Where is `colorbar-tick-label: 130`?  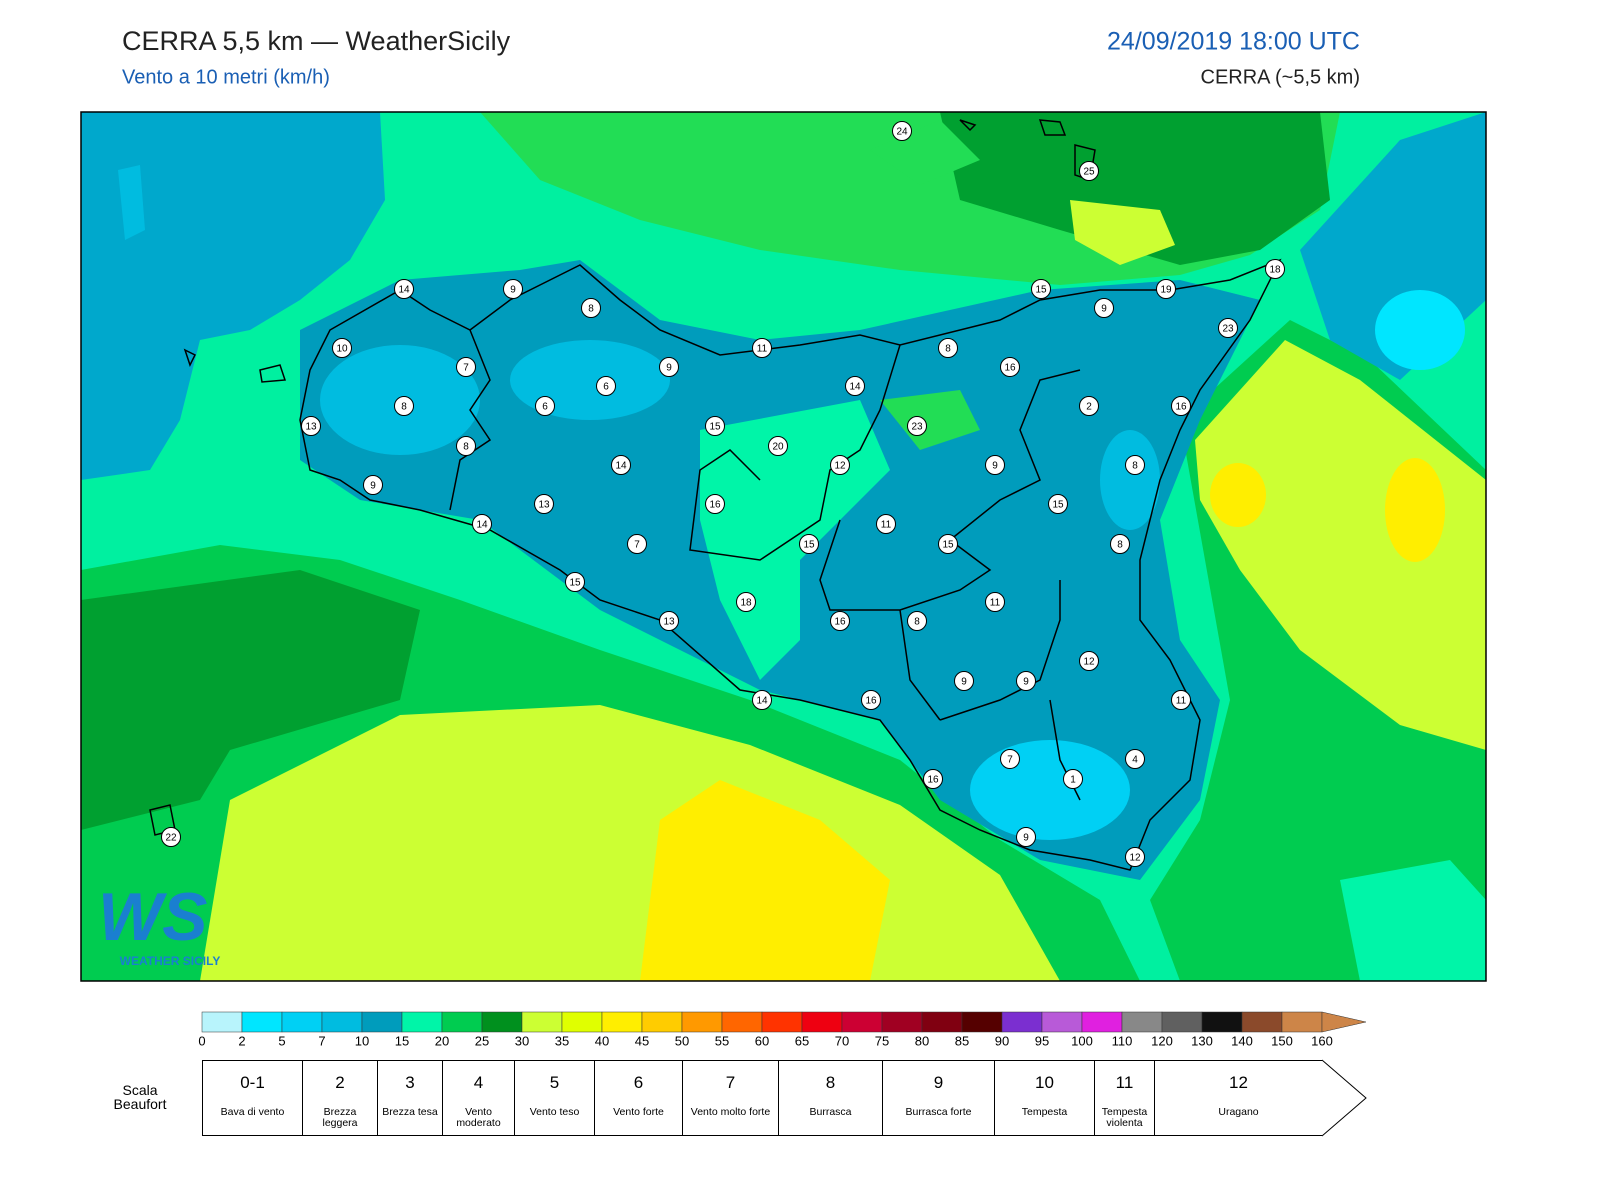 colorbar-tick-label: 130 is located at coordinates (1202, 1040).